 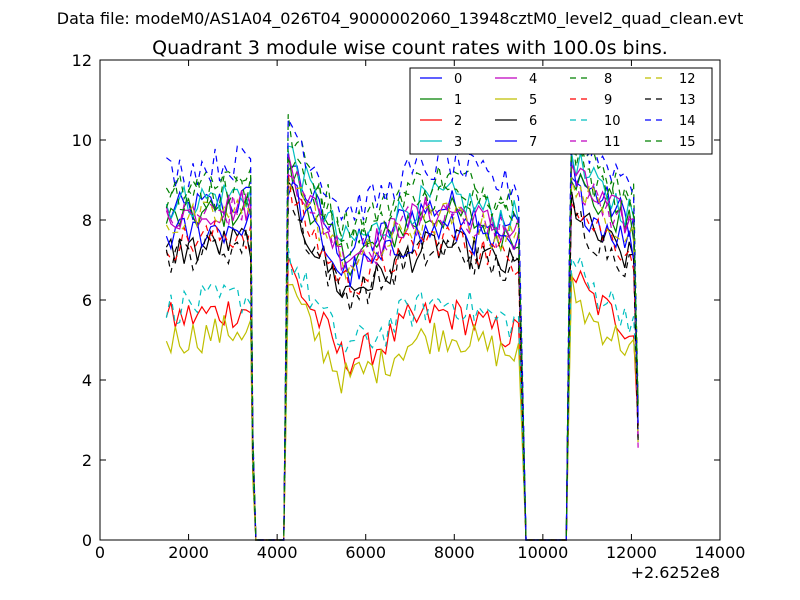 What do you see at coordinates (188, 552) in the screenshot?
I see `x-tick-label: 2000` at bounding box center [188, 552].